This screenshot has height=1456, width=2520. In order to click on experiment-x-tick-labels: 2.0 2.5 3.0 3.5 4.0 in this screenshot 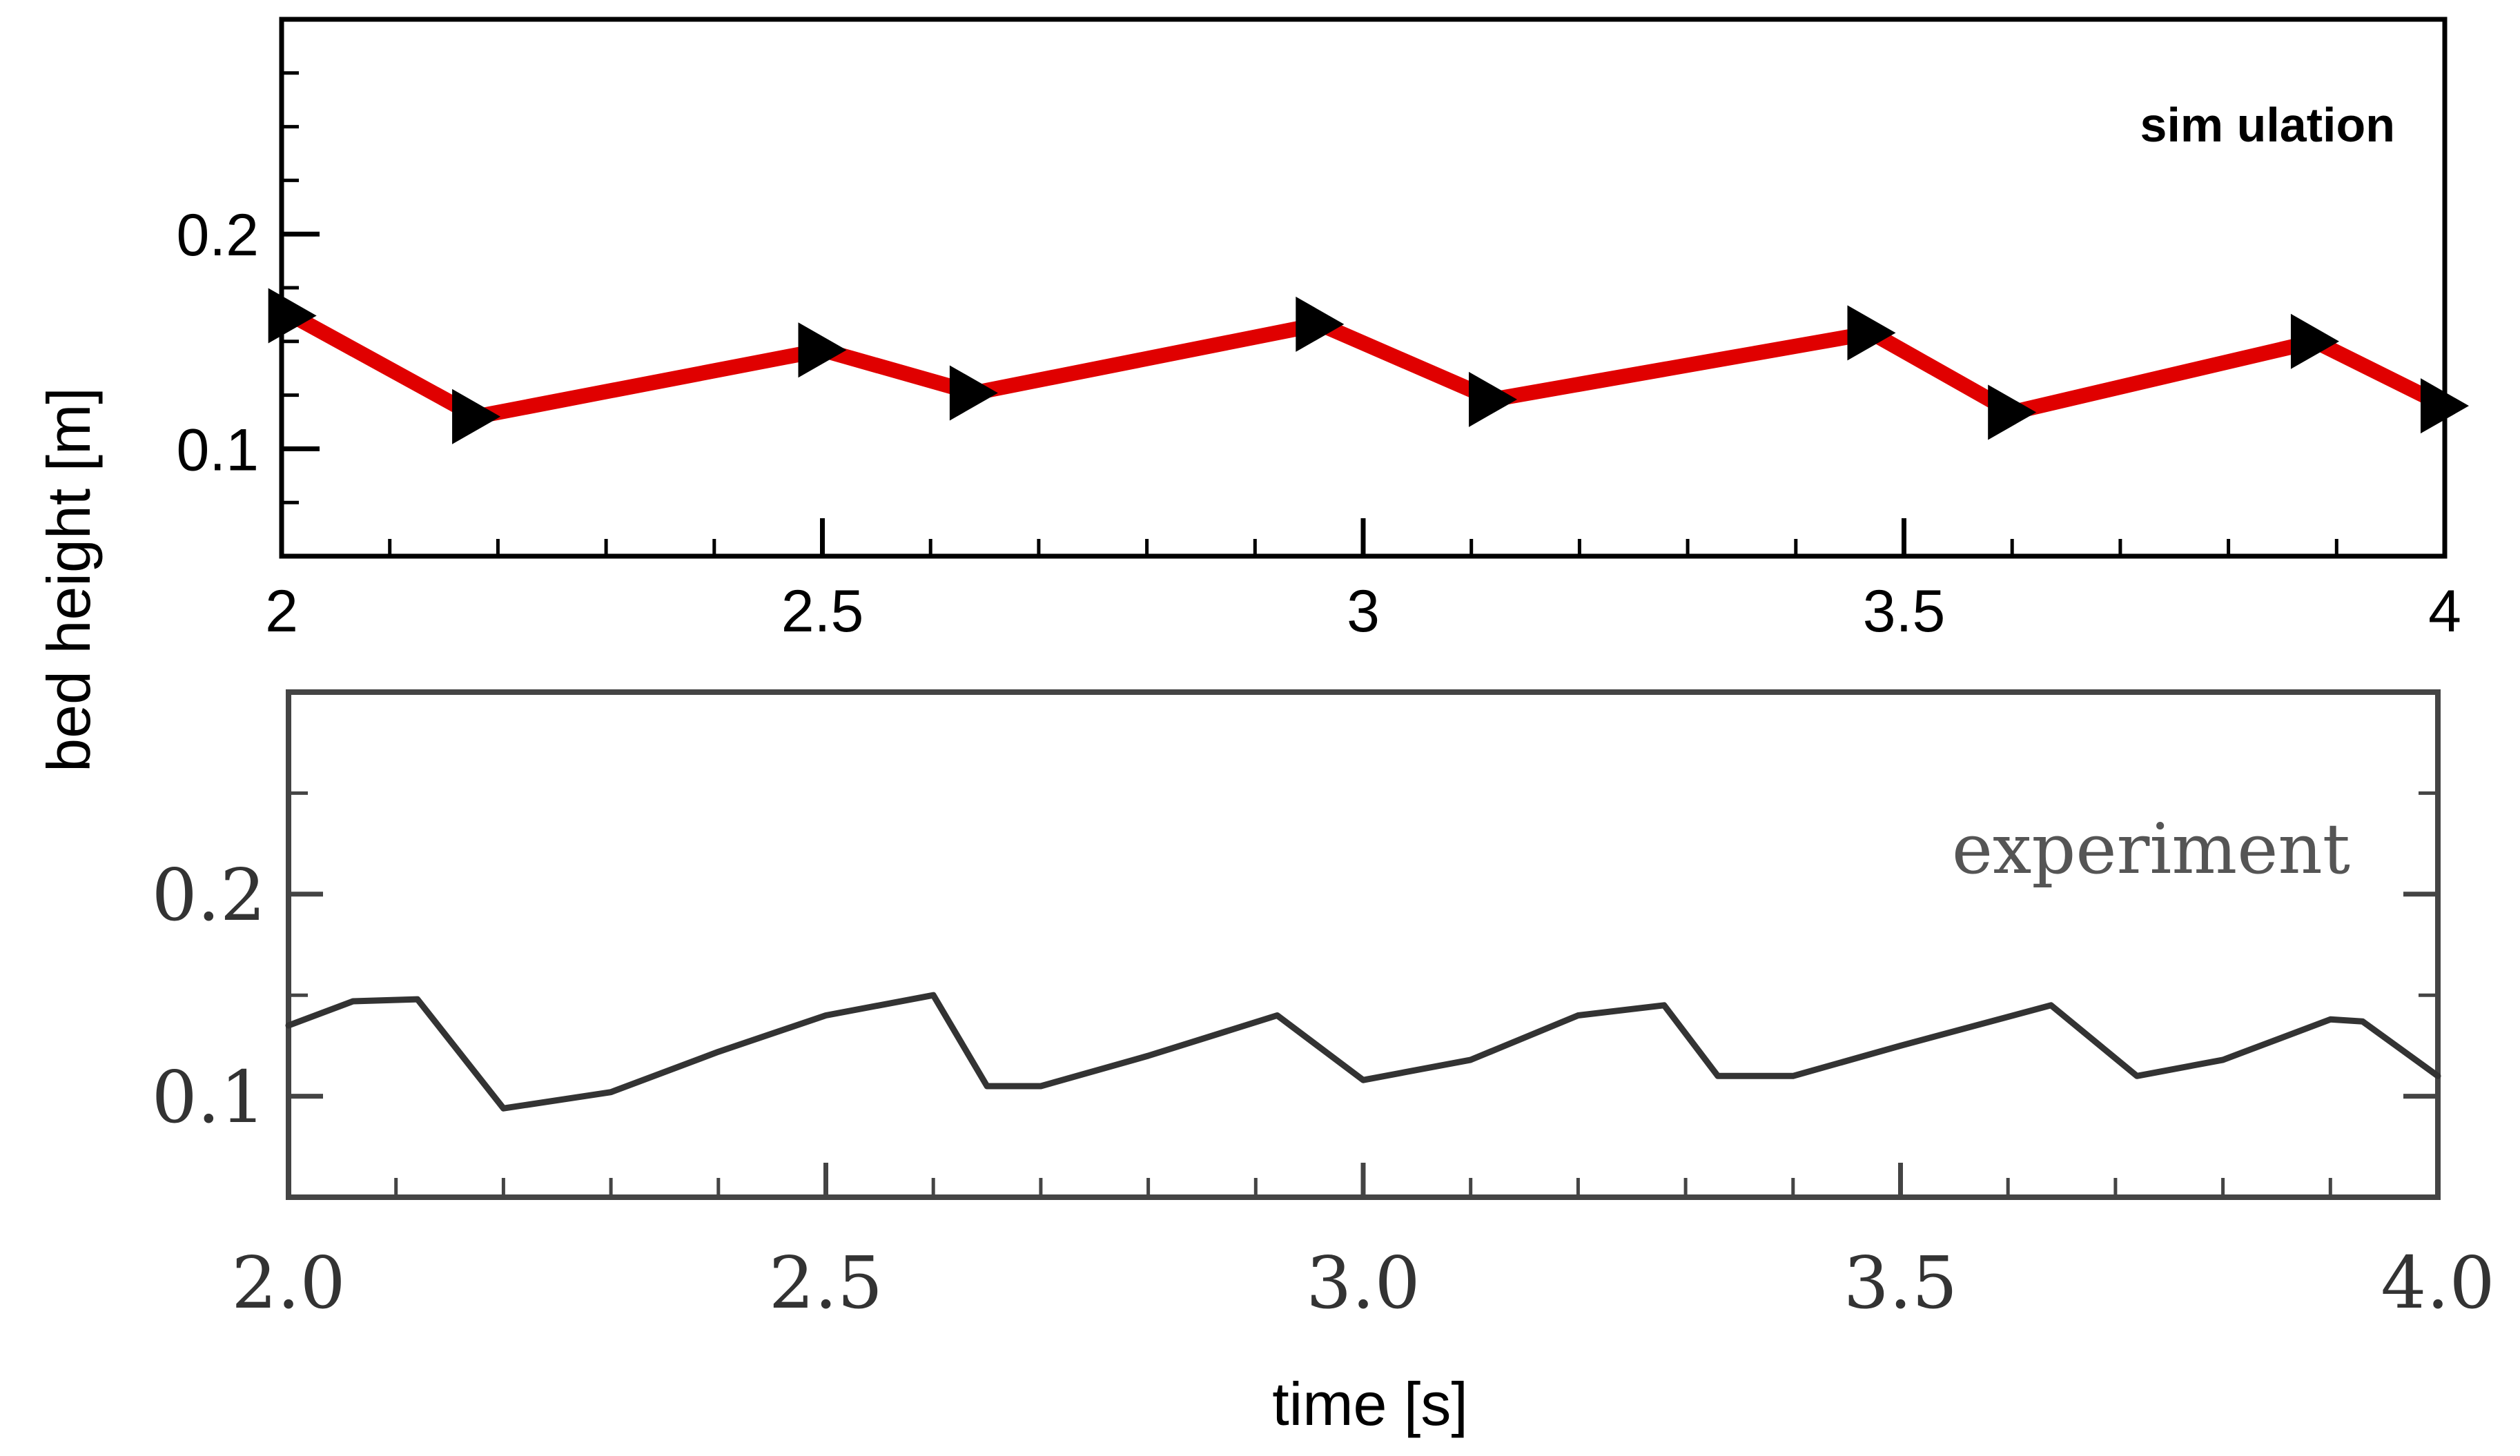, I will do `click(1362, 1283)`.